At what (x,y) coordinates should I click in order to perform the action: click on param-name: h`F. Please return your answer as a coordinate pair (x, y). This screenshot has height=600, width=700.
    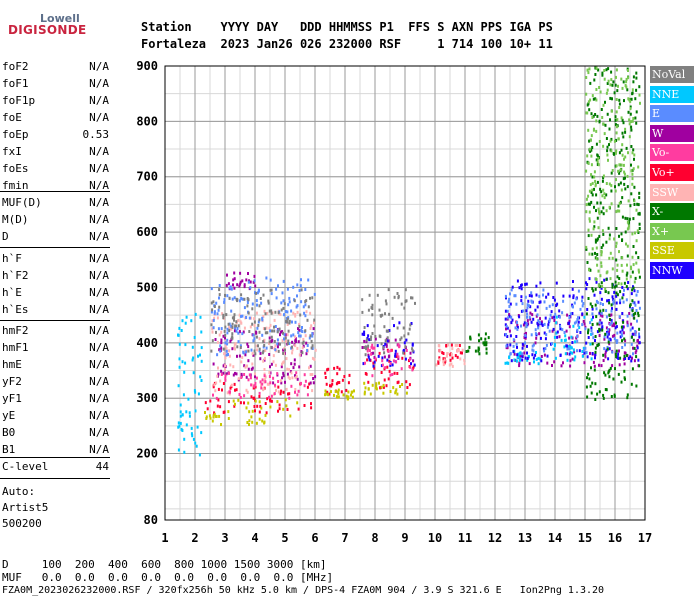
    Looking at the image, I should click on (12, 258).